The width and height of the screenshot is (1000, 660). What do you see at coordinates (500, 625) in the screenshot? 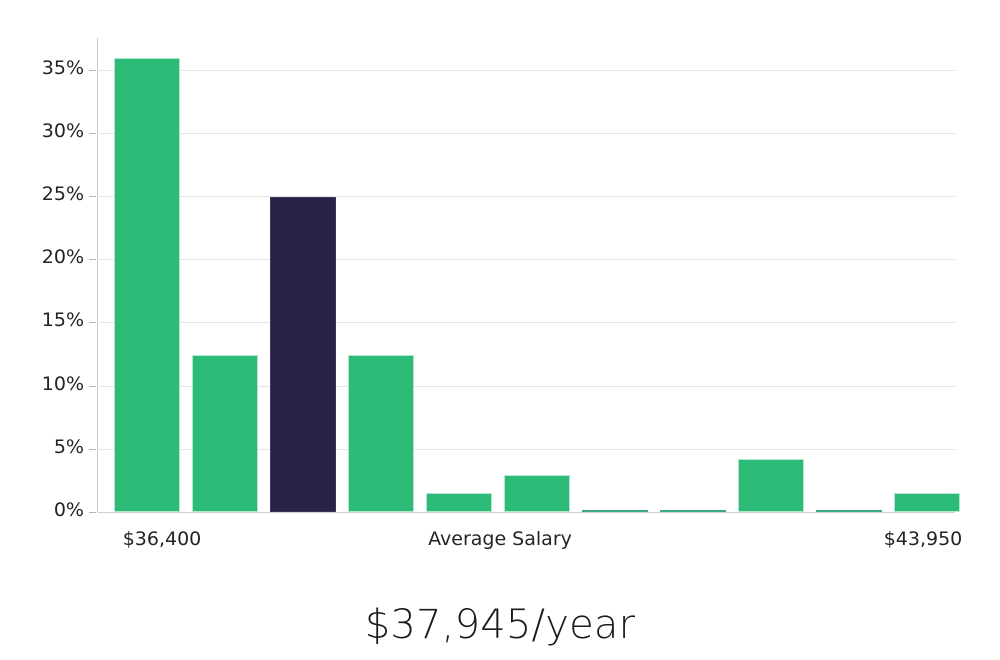
I see `average-salary-caption: $37,945/year` at bounding box center [500, 625].